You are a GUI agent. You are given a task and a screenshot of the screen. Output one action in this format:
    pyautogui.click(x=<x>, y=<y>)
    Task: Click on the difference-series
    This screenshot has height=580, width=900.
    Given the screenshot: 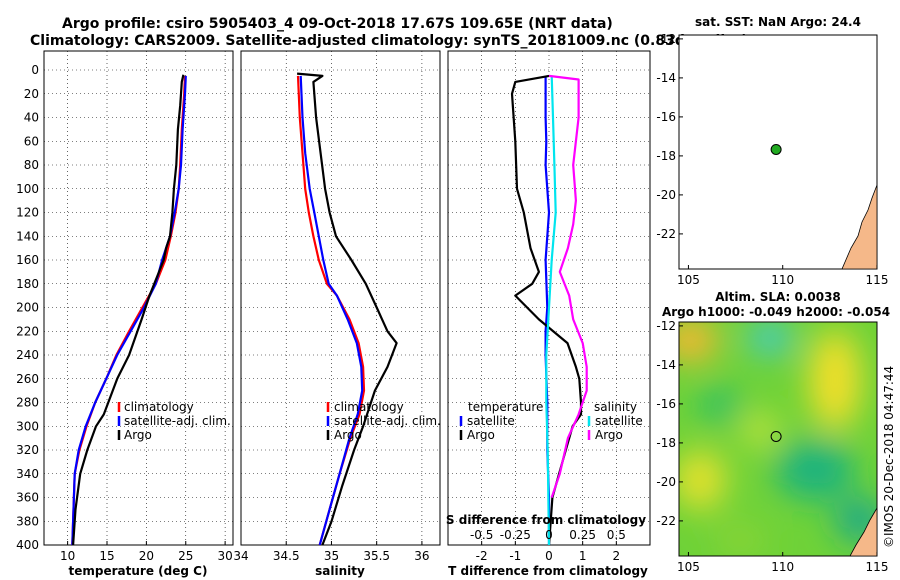 What is the action you would take?
    pyautogui.click(x=549, y=309)
    